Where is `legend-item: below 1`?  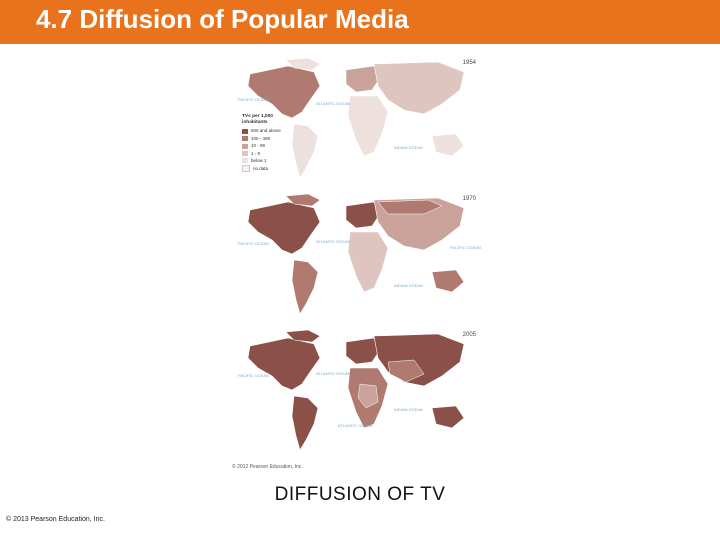 legend-item: below 1 is located at coordinates (267, 161).